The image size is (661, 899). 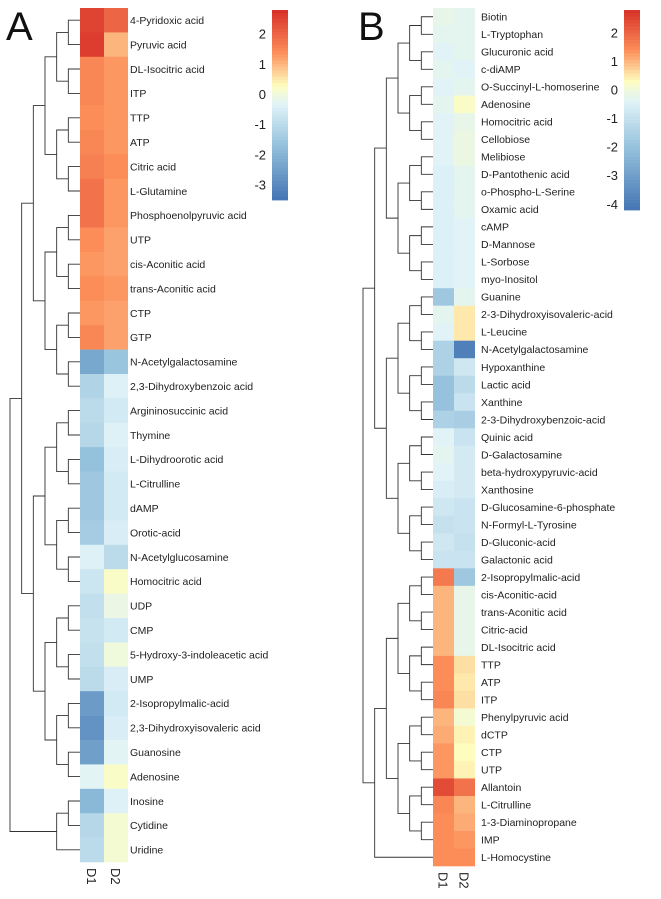 I want to click on row-label: 4-Pyridoxic acid, so click(x=167, y=21).